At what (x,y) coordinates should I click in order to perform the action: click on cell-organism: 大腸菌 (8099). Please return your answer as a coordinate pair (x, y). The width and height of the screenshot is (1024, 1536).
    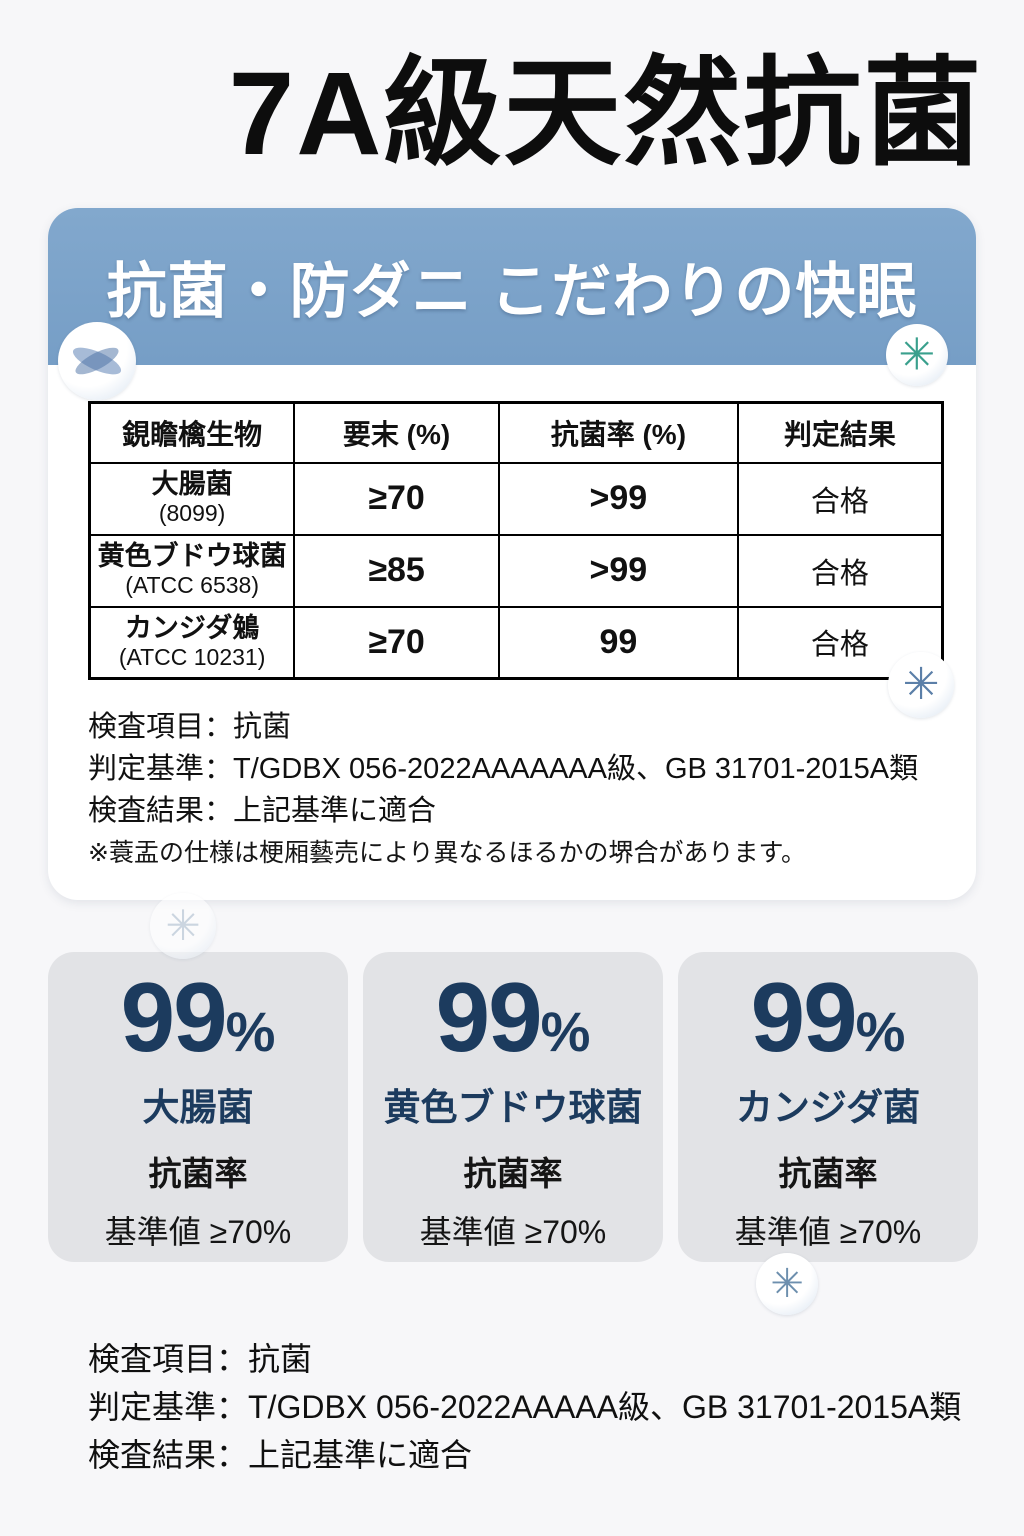
    Looking at the image, I should click on (192, 498).